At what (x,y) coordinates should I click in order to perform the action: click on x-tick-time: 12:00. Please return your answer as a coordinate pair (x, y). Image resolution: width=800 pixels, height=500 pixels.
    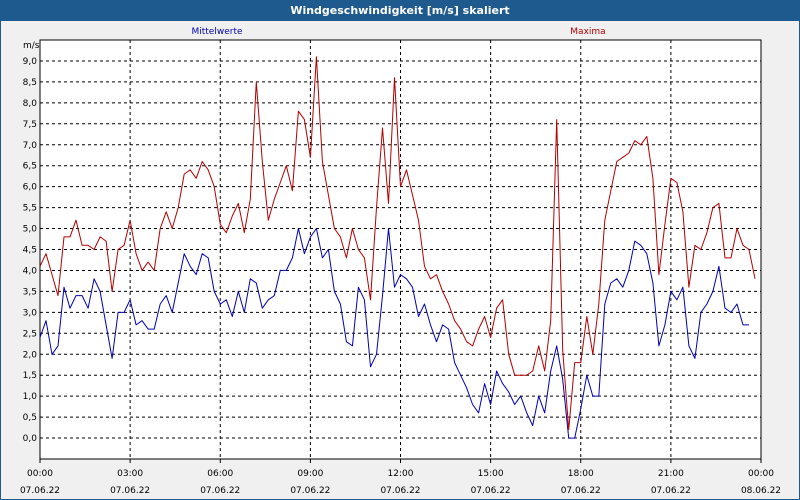
    Looking at the image, I should click on (401, 474).